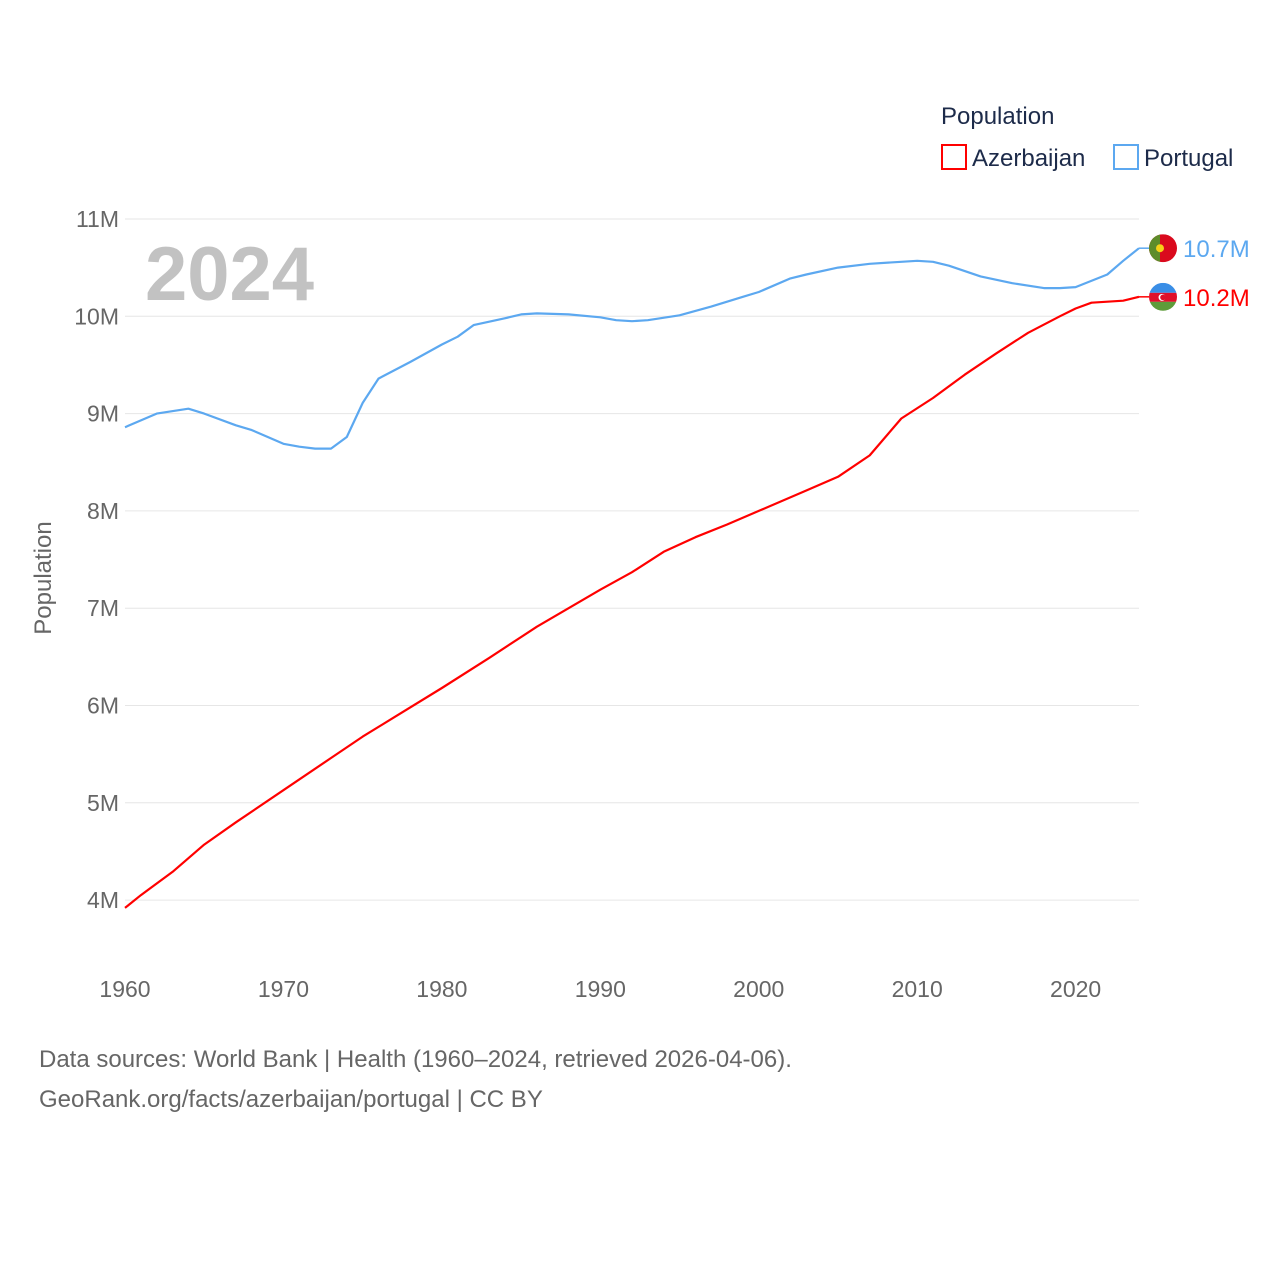 This screenshot has height=1280, width=1280. I want to click on y-tick-label: 7M, so click(103, 608).